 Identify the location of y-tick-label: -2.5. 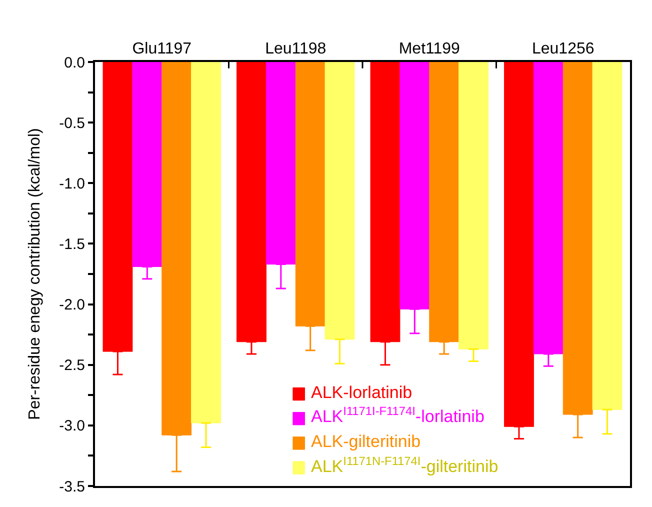
(72, 365).